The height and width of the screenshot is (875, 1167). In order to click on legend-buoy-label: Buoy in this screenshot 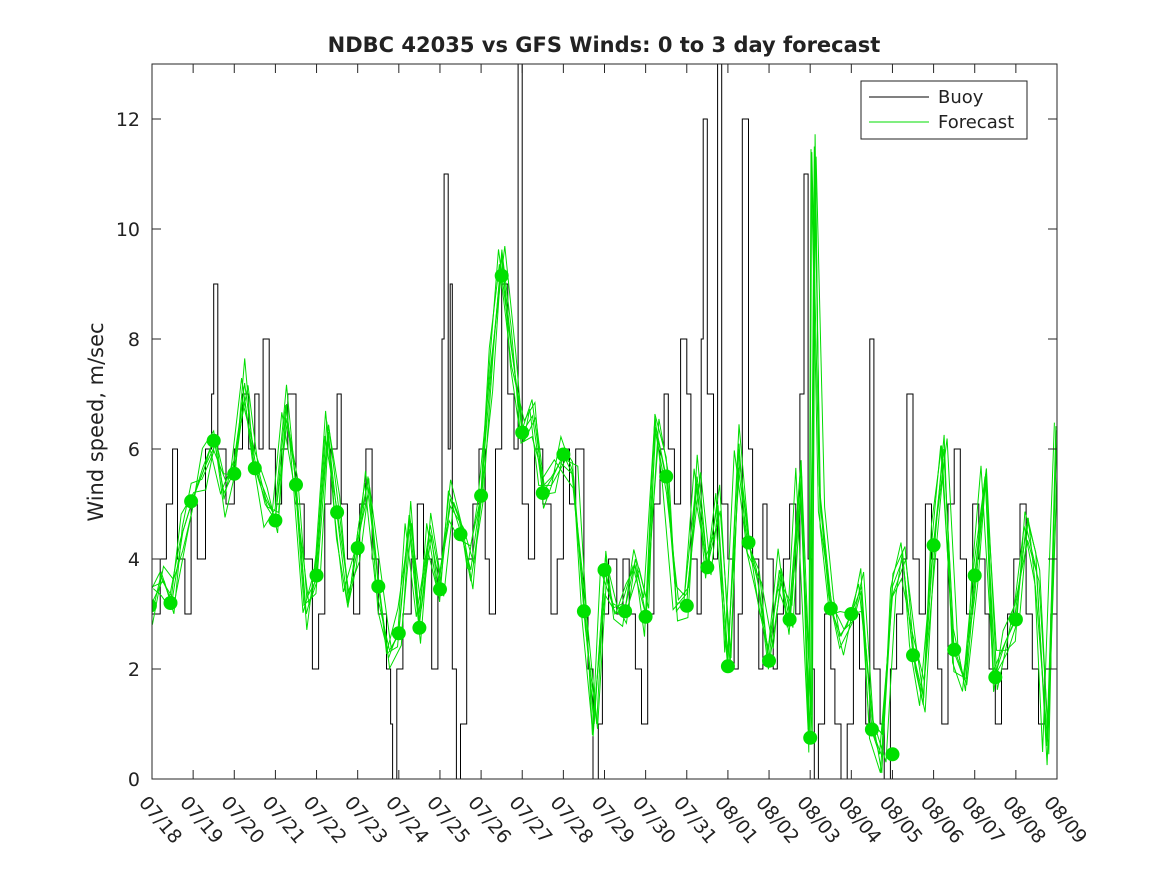, I will do `click(961, 97)`.